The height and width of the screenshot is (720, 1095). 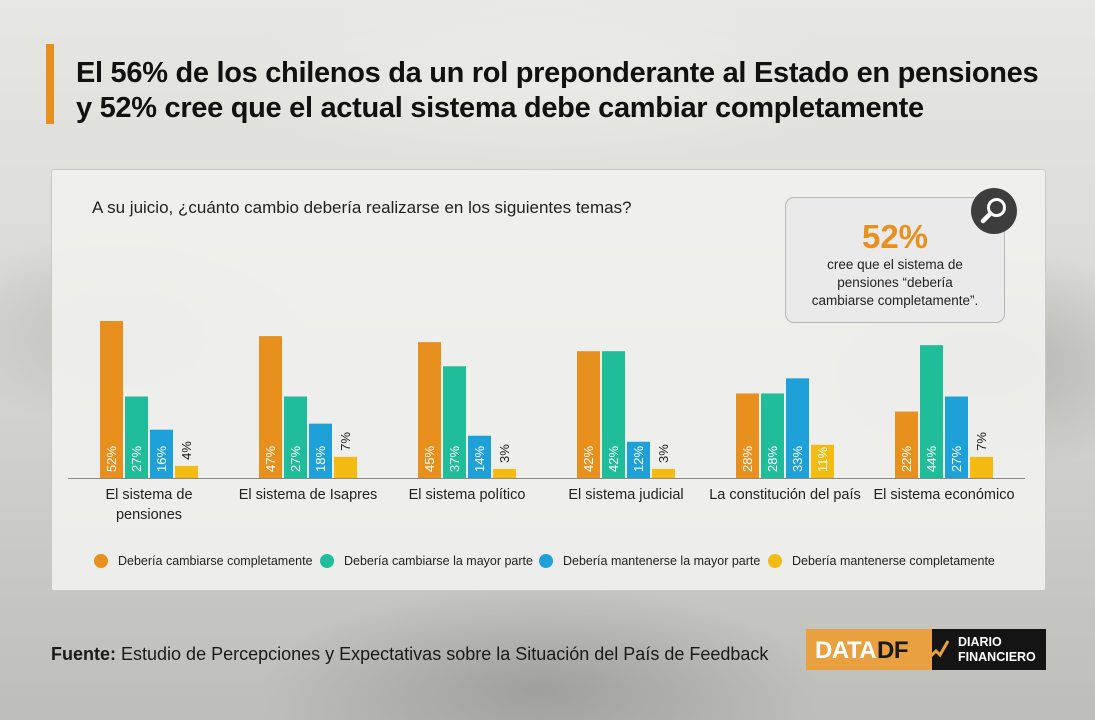 What do you see at coordinates (148, 495) in the screenshot?
I see `category-label: El sistema de` at bounding box center [148, 495].